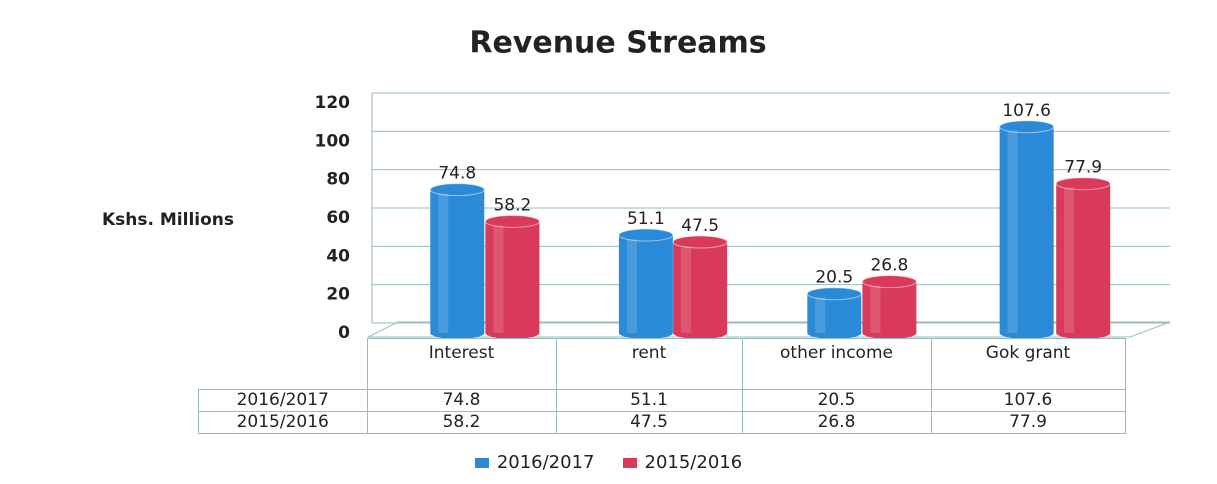 This screenshot has width=1217, height=484. Describe the element at coordinates (283, 422) in the screenshot. I see `table-row-label: 2015/2016` at that location.